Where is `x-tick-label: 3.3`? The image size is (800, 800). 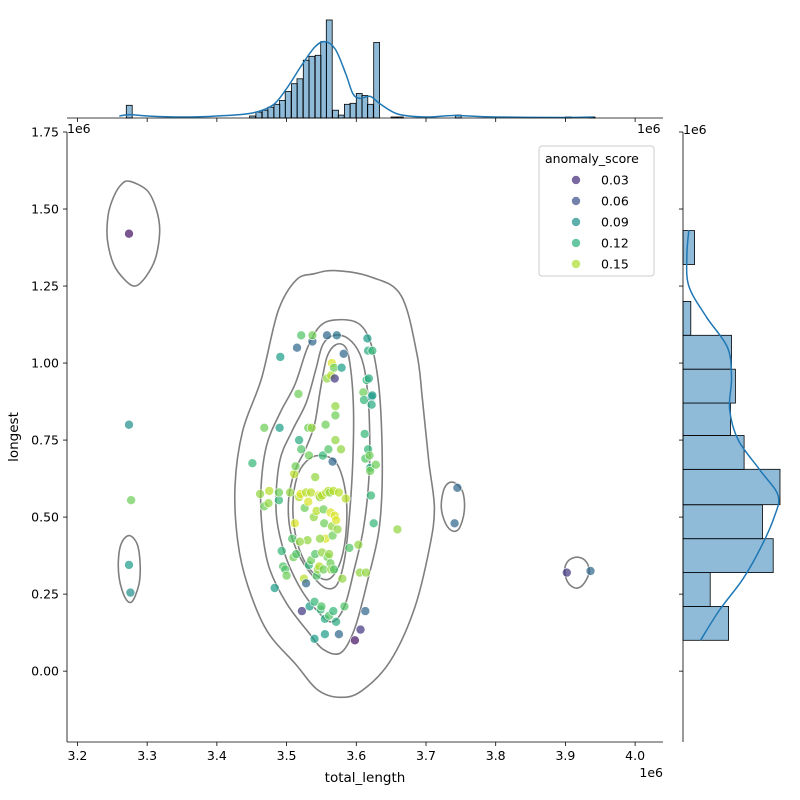 x-tick-label: 3.3 is located at coordinates (147, 755).